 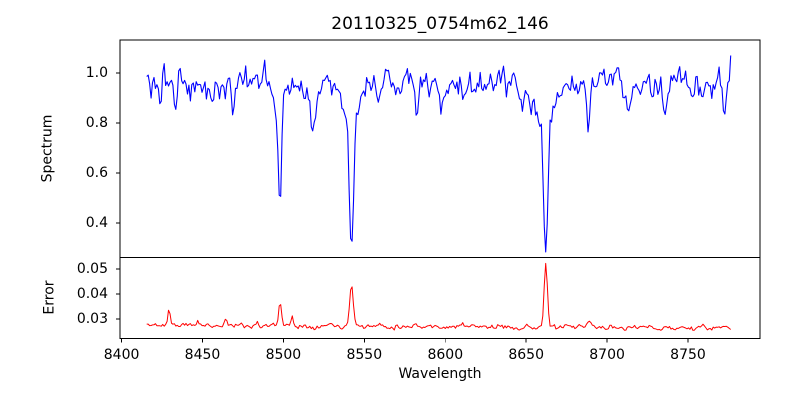 I want to click on error-series-line, so click(x=439, y=296).